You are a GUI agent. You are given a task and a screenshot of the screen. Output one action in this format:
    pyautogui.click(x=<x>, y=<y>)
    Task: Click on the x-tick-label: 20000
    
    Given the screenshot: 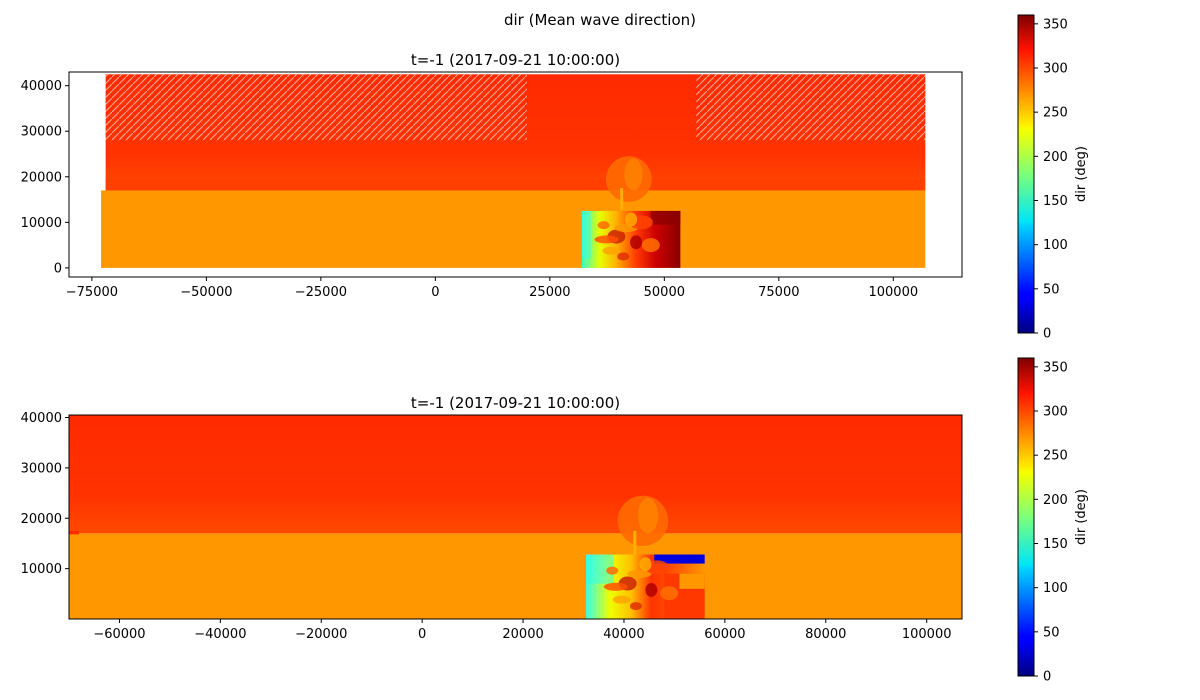 What is the action you would take?
    pyautogui.click(x=522, y=634)
    